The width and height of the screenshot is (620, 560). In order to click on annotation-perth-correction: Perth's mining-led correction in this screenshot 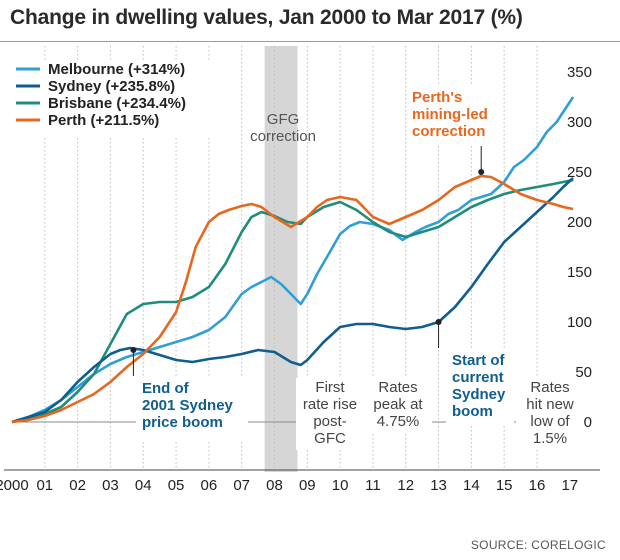, I will do `click(450, 114)`.